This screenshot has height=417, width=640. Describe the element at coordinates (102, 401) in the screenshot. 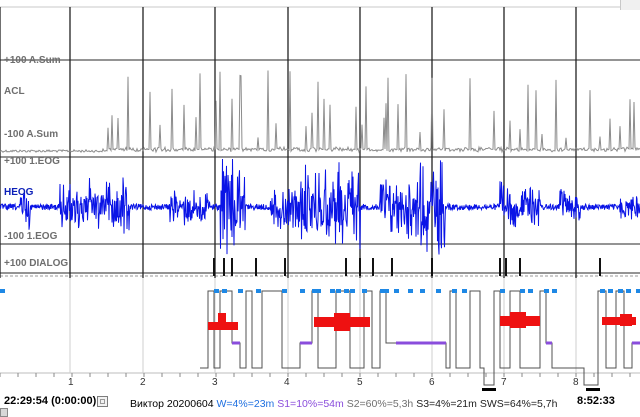

I see `scroll-box-icon` at that location.